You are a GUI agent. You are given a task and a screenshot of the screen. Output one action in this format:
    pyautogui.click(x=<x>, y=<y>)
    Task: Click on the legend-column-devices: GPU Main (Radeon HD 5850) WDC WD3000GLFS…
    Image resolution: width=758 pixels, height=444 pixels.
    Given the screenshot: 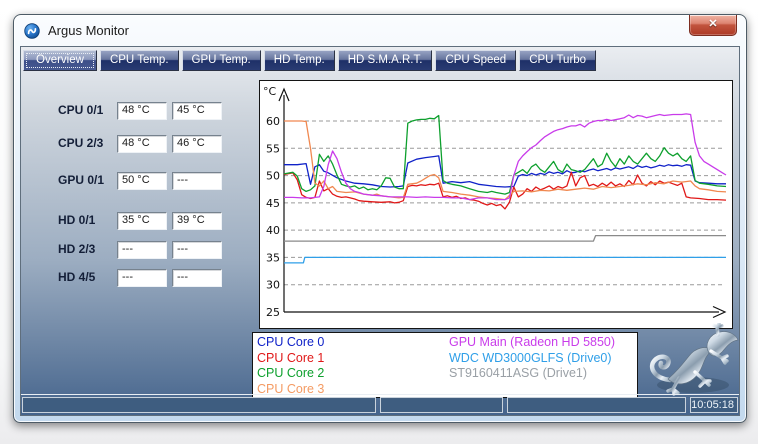 What is the action you would take?
    pyautogui.click(x=532, y=358)
    